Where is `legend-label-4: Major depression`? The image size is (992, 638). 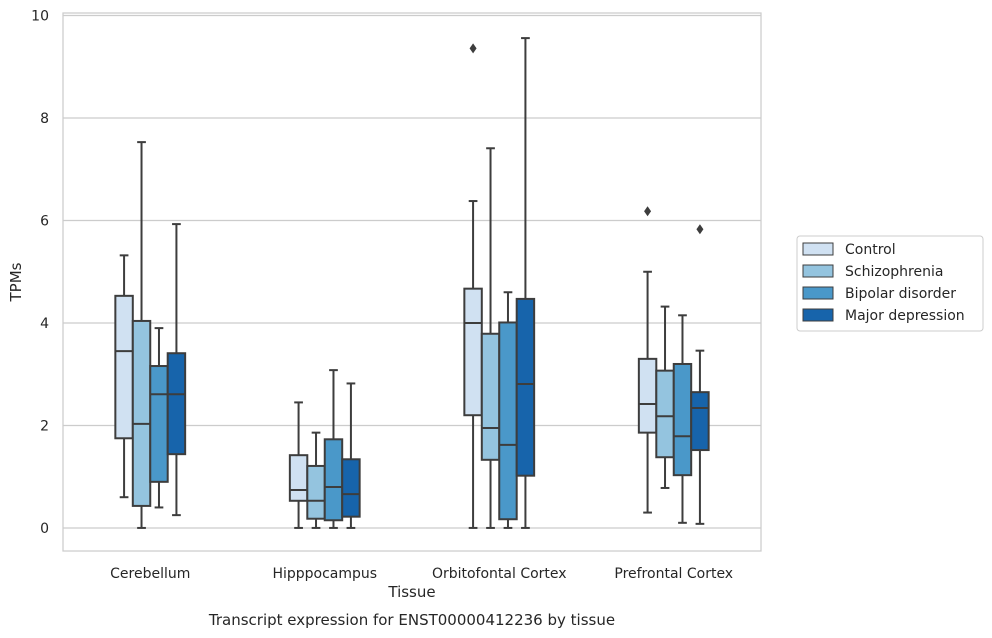
legend-label-4: Major depression is located at coordinates (905, 316).